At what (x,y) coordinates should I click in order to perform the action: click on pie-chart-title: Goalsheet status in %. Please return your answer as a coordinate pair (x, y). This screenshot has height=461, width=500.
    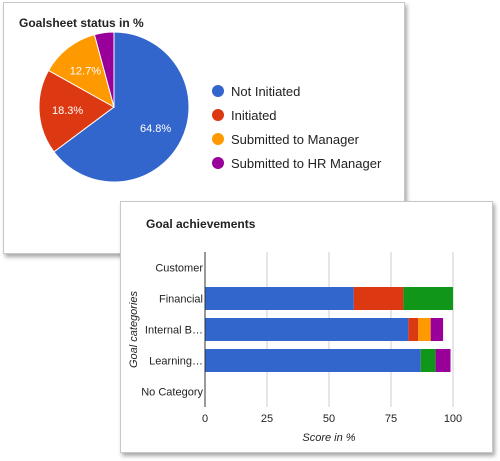
    Looking at the image, I should click on (81, 23).